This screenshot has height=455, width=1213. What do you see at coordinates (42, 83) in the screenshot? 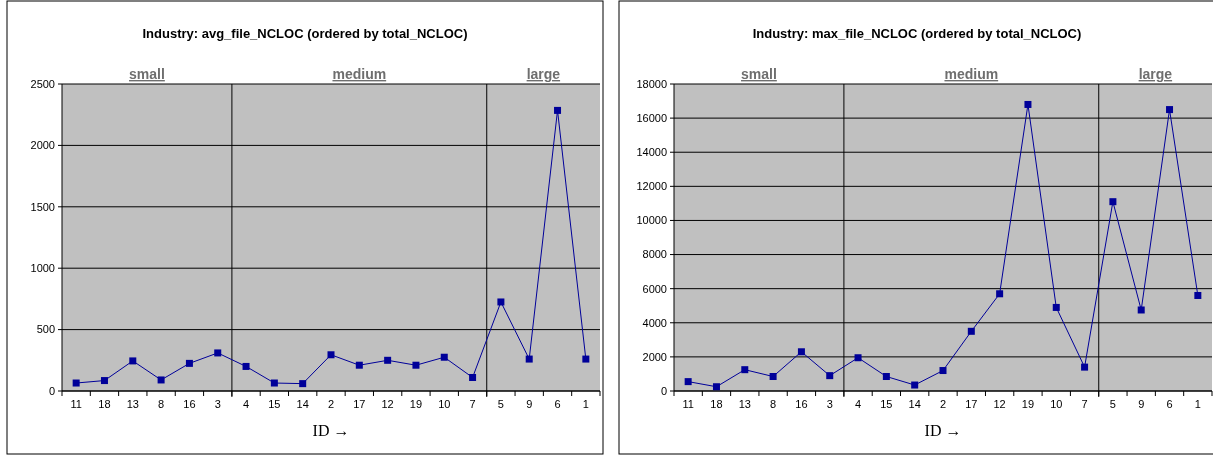
I see `y-tick-label: 2500` at bounding box center [42, 83].